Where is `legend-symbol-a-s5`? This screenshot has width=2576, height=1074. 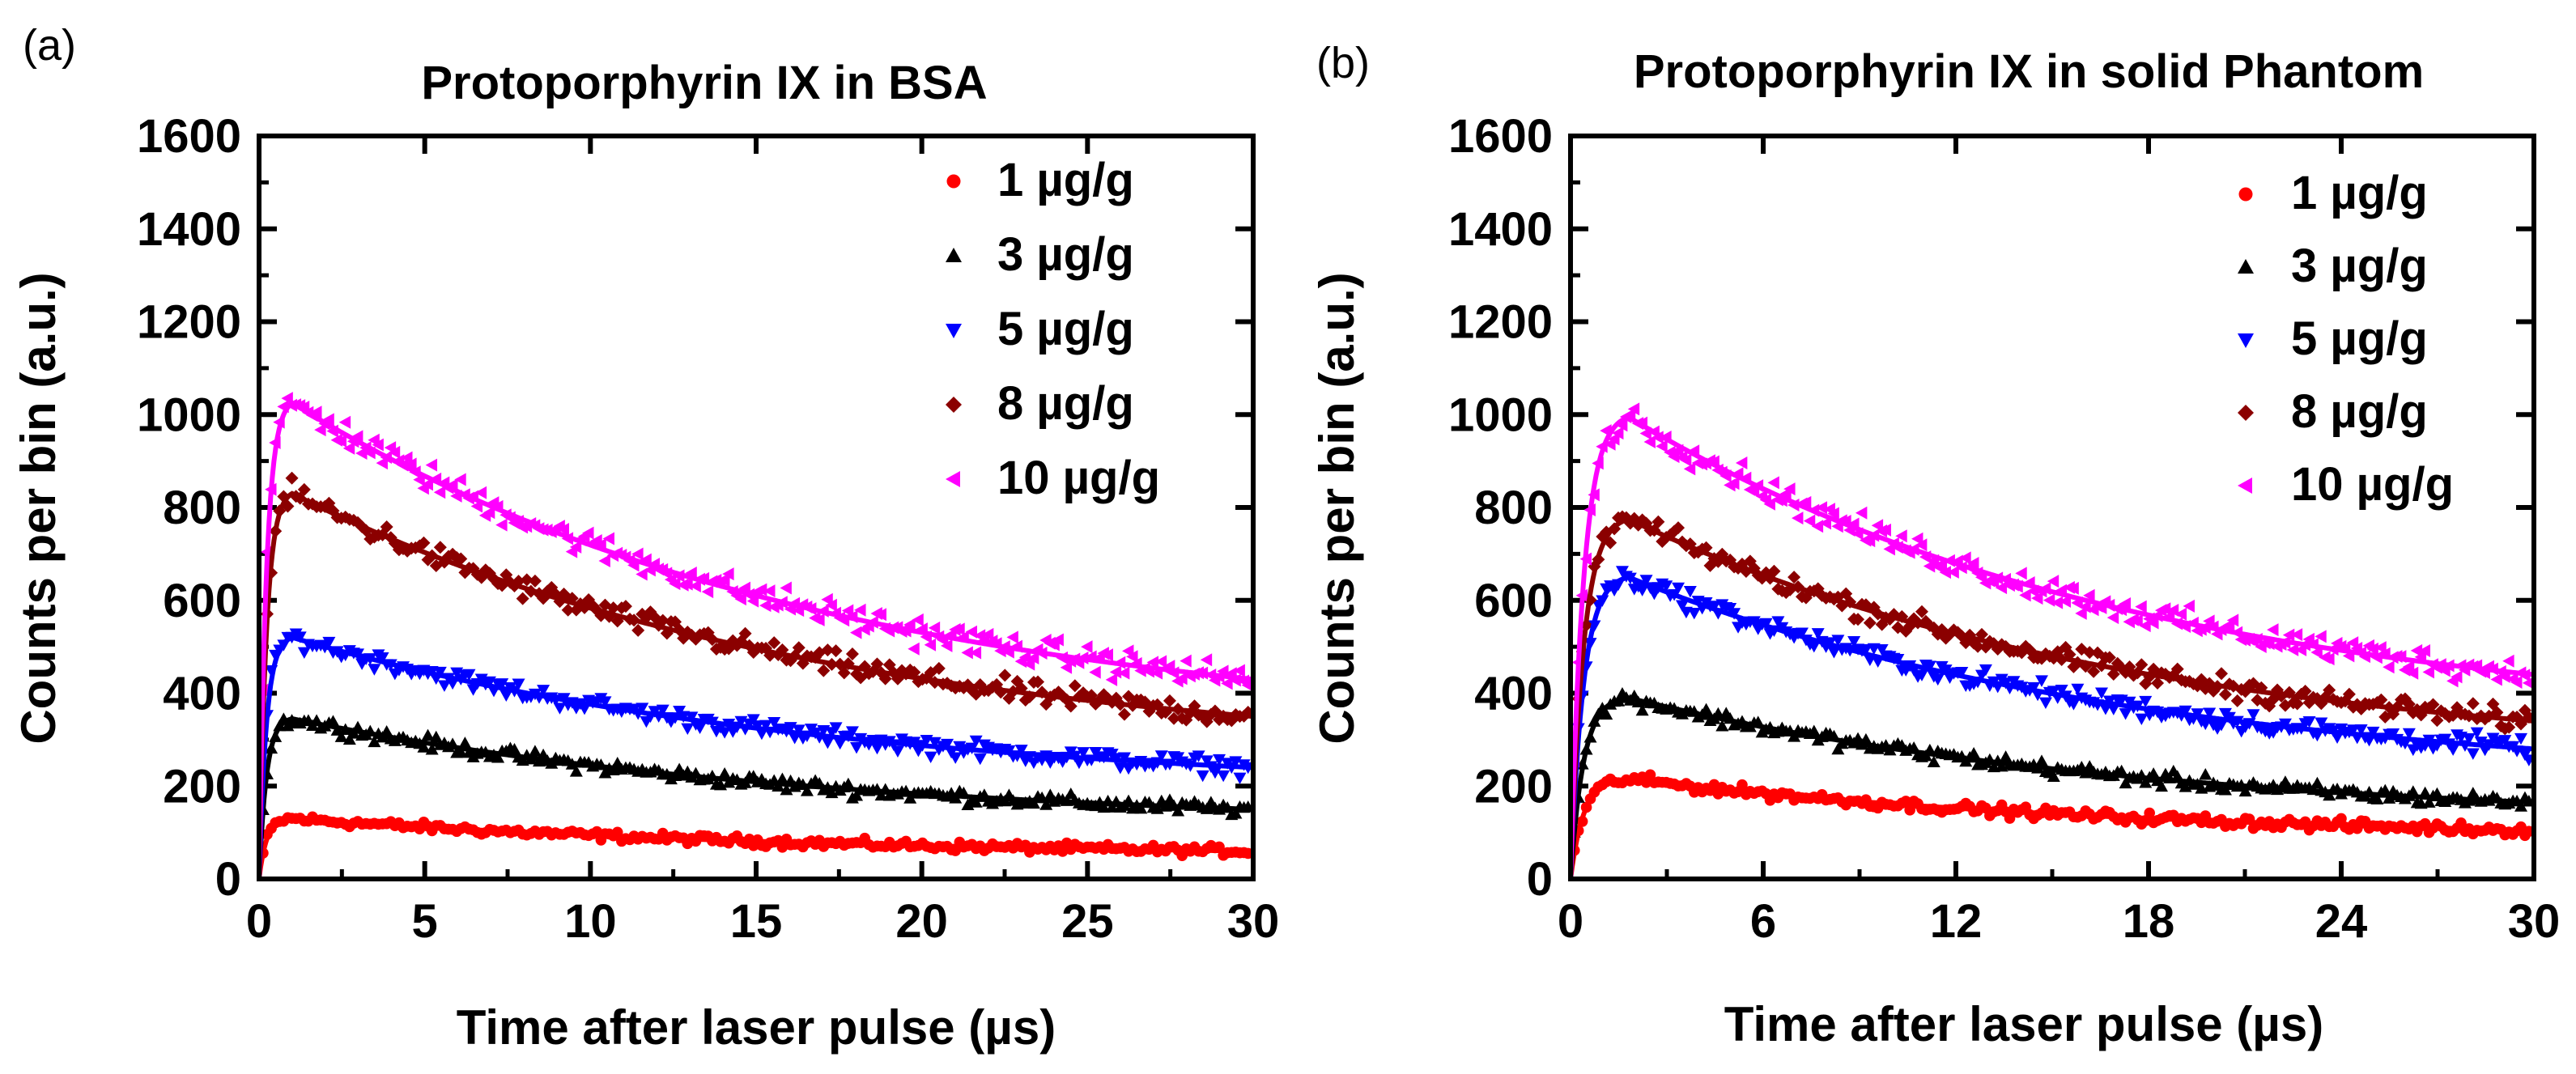 legend-symbol-a-s5 is located at coordinates (953, 479).